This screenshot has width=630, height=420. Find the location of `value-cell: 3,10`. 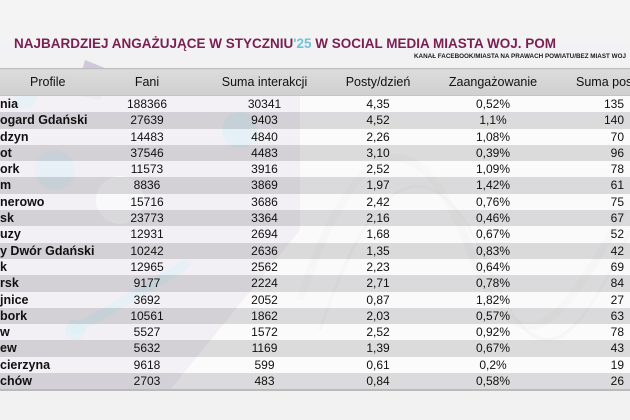

value-cell: 3,10 is located at coordinates (378, 153).